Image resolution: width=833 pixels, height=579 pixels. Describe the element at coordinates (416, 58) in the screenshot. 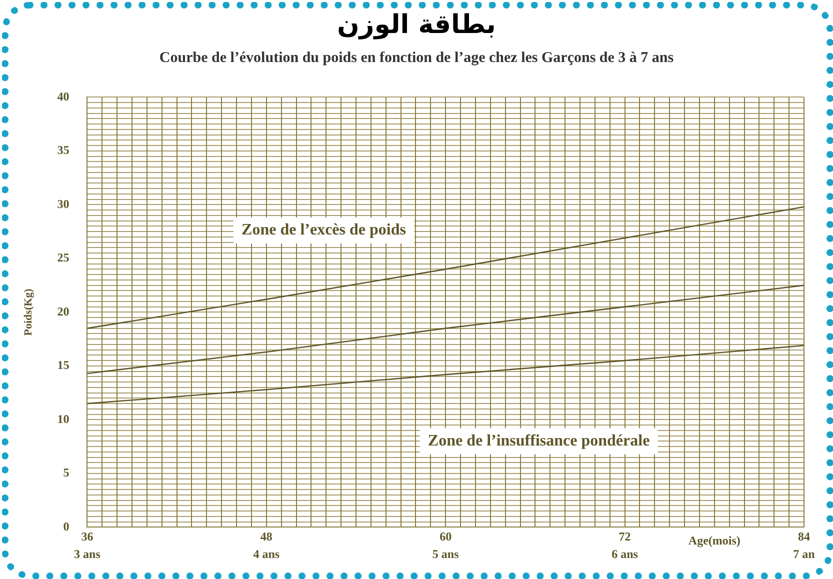

I see `chart-subtitle: Courbe de l’évolution du poids en fonction de l’age chez les Garçons de 3 à 7 ans` at that location.